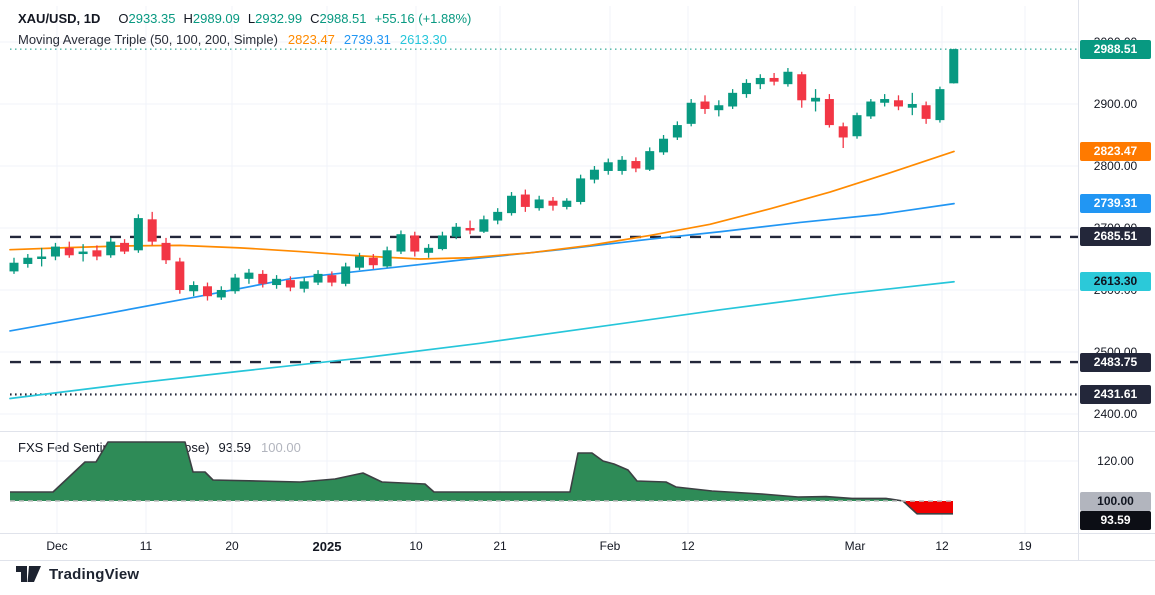  I want to click on time-axis-label: 20, so click(232, 546).